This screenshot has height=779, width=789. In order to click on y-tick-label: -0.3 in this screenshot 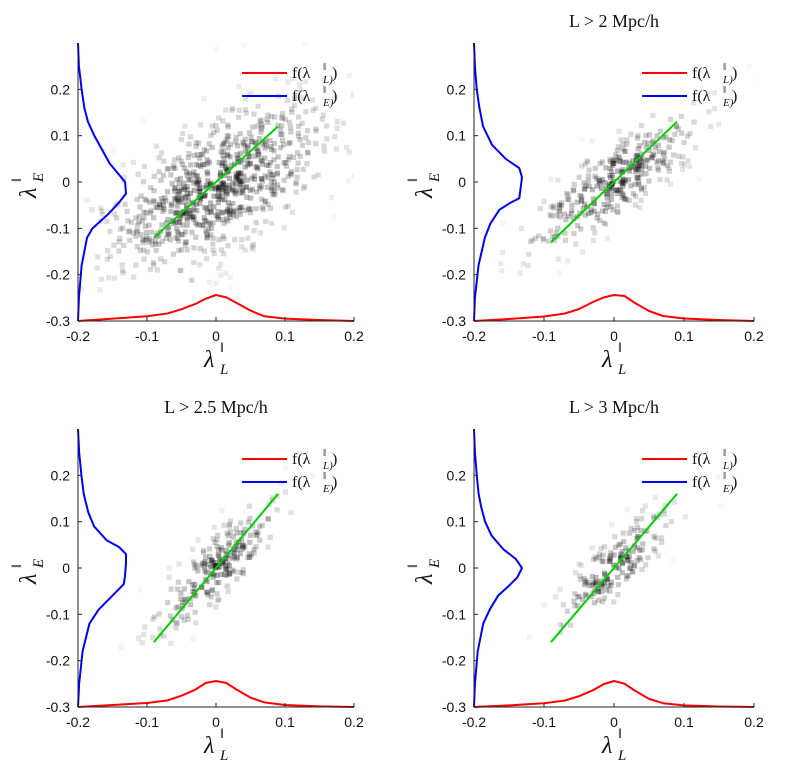, I will do `click(58, 707)`.